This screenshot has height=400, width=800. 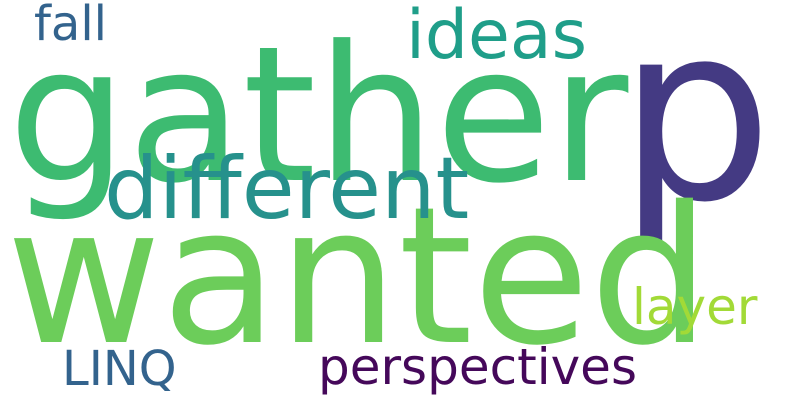 What do you see at coordinates (695, 307) in the screenshot?
I see `word-layer: layer` at bounding box center [695, 307].